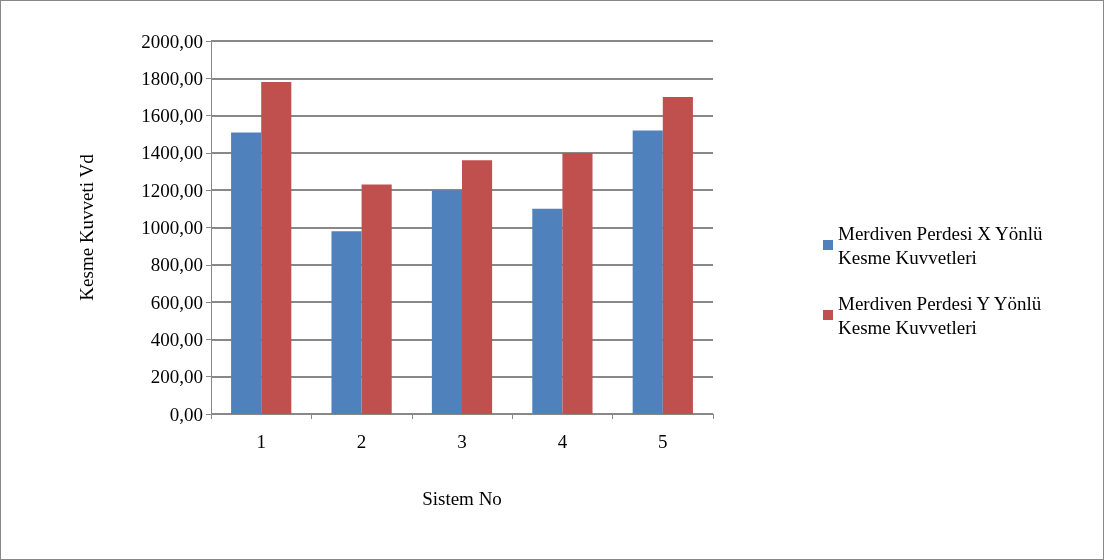 The width and height of the screenshot is (1104, 560). Describe the element at coordinates (172, 78) in the screenshot. I see `y-tick-label: 1800,00` at that location.